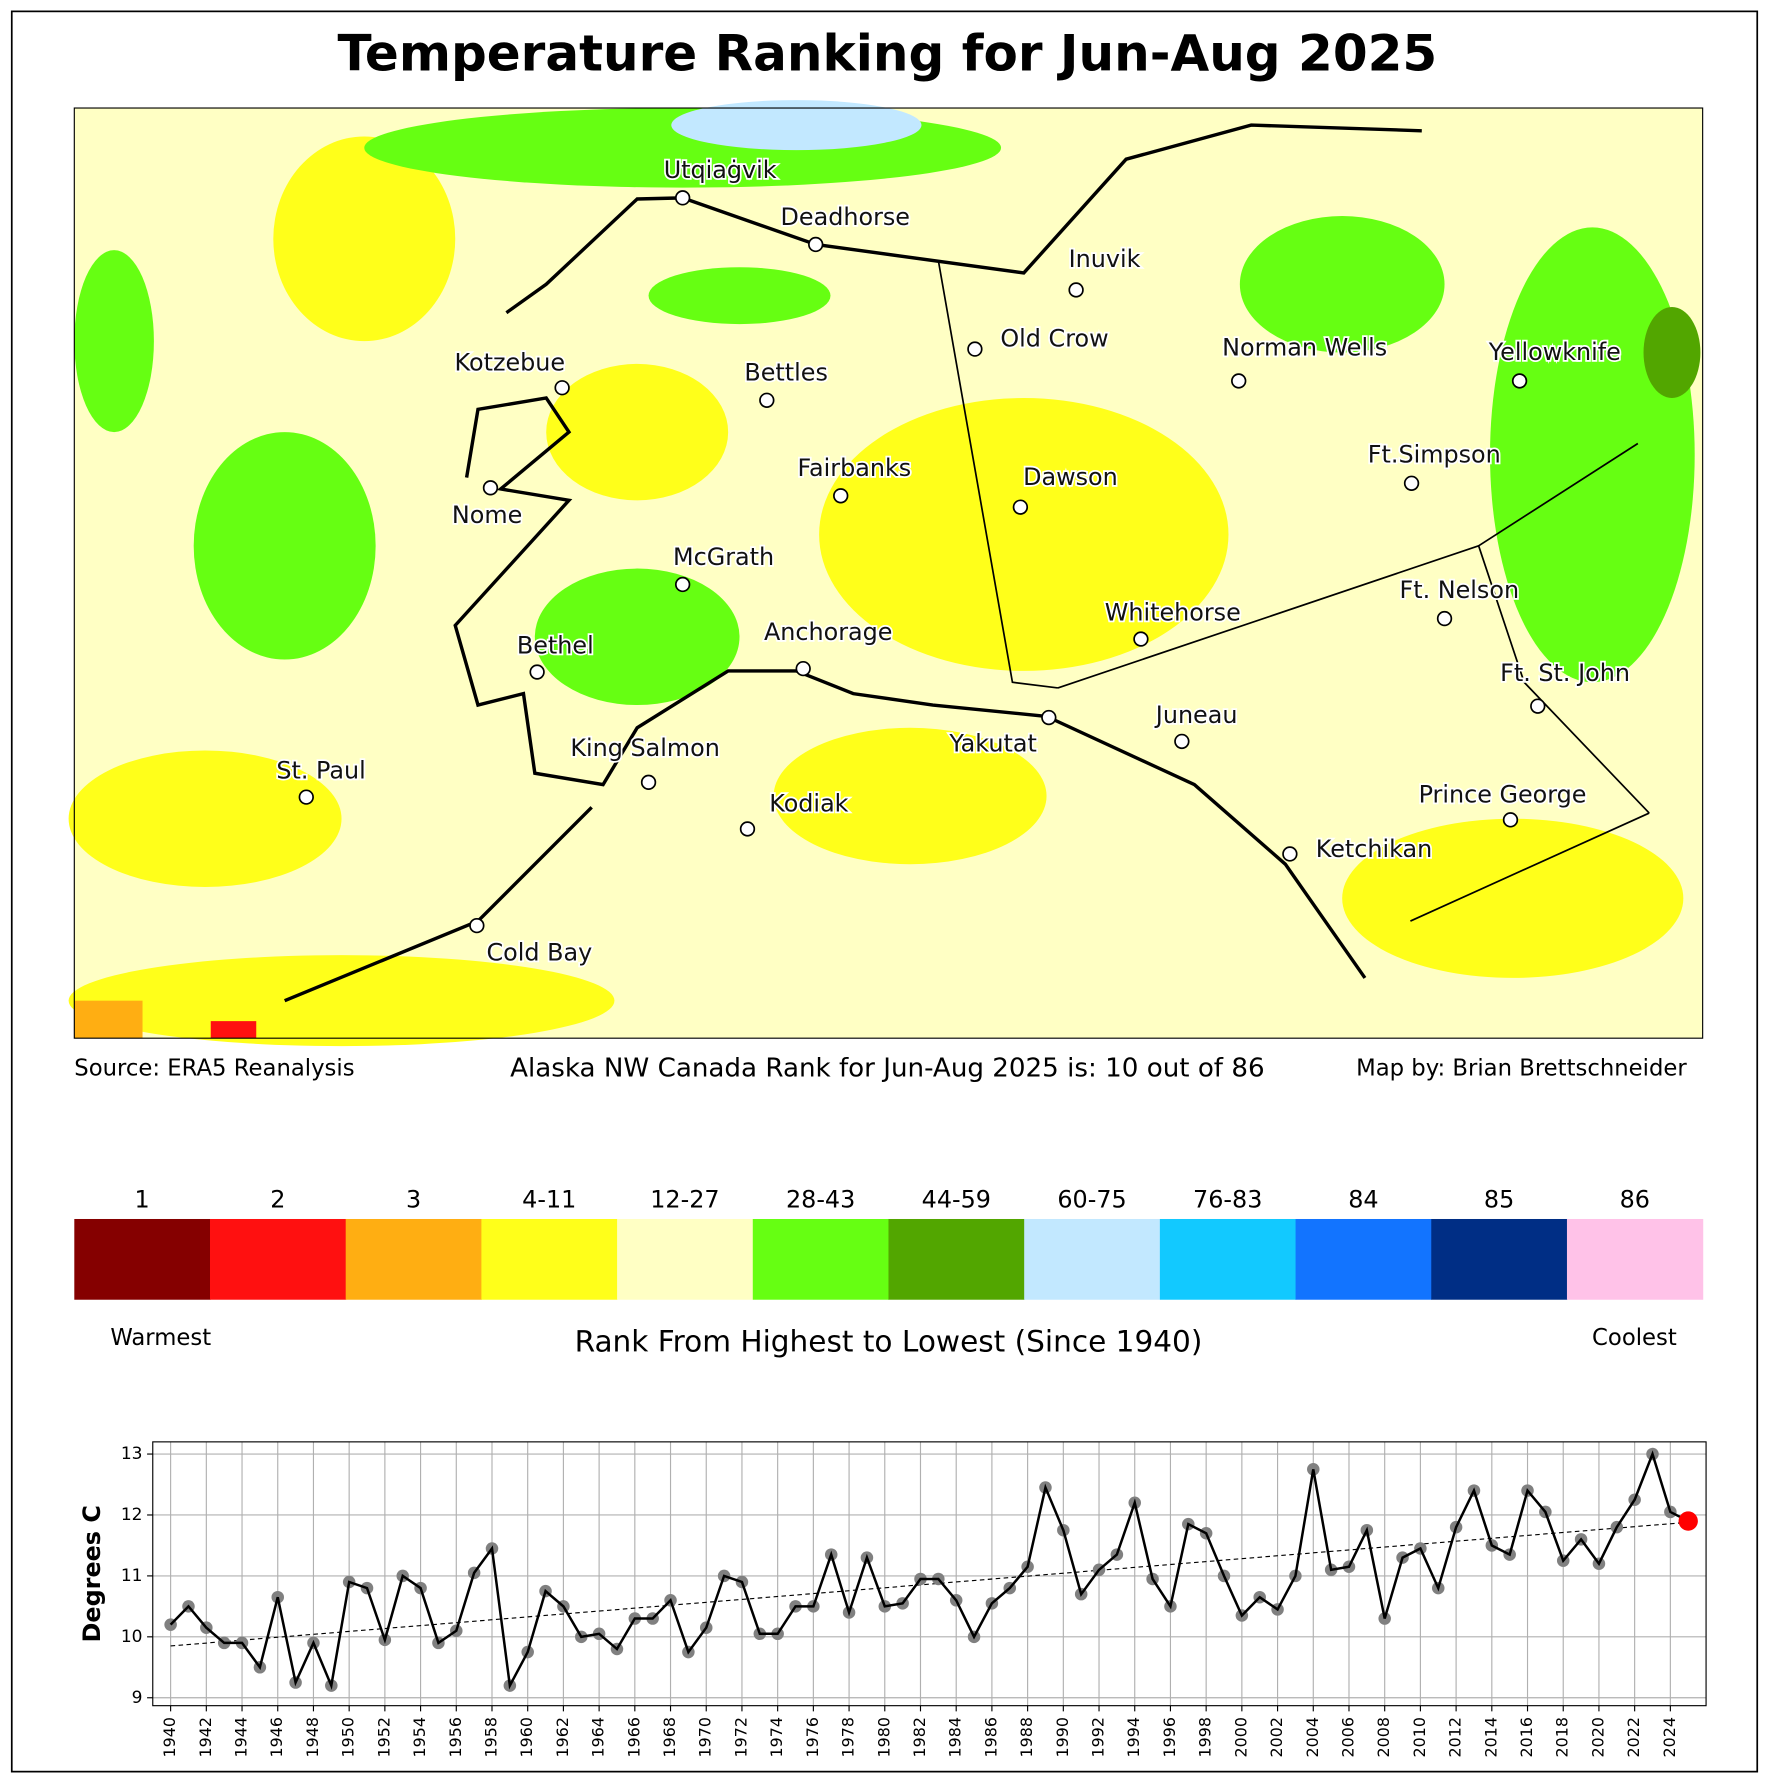 The image size is (1769, 1783). What do you see at coordinates (92, 1573) in the screenshot?
I see `y-axis-label: Degrees C` at bounding box center [92, 1573].